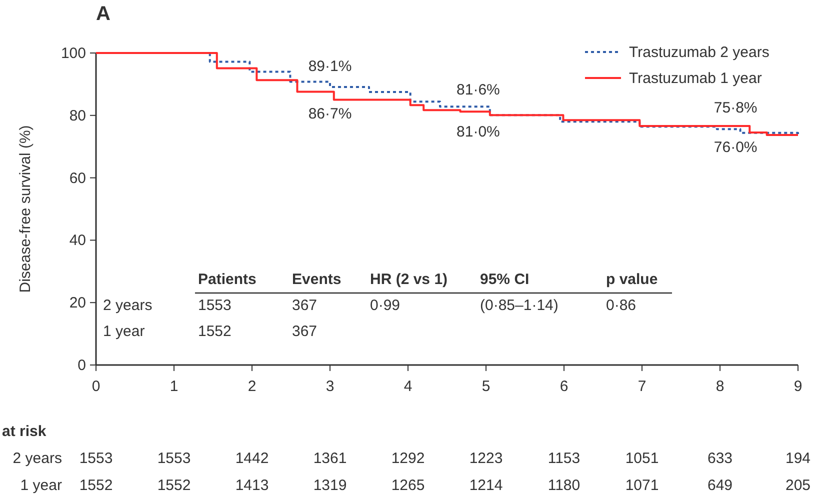 The image size is (817, 496). Describe the element at coordinates (227, 279) in the screenshot. I see `annotation: Patients` at that location.